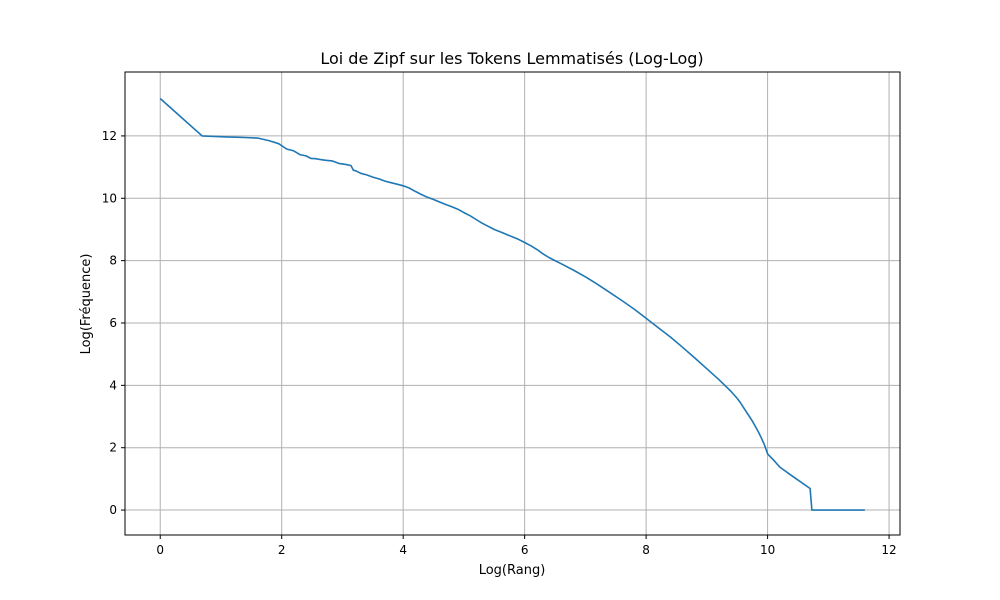 The image size is (1000, 600). Describe the element at coordinates (512, 570) in the screenshot. I see `x-axis-label: Log(Rang)` at that location.